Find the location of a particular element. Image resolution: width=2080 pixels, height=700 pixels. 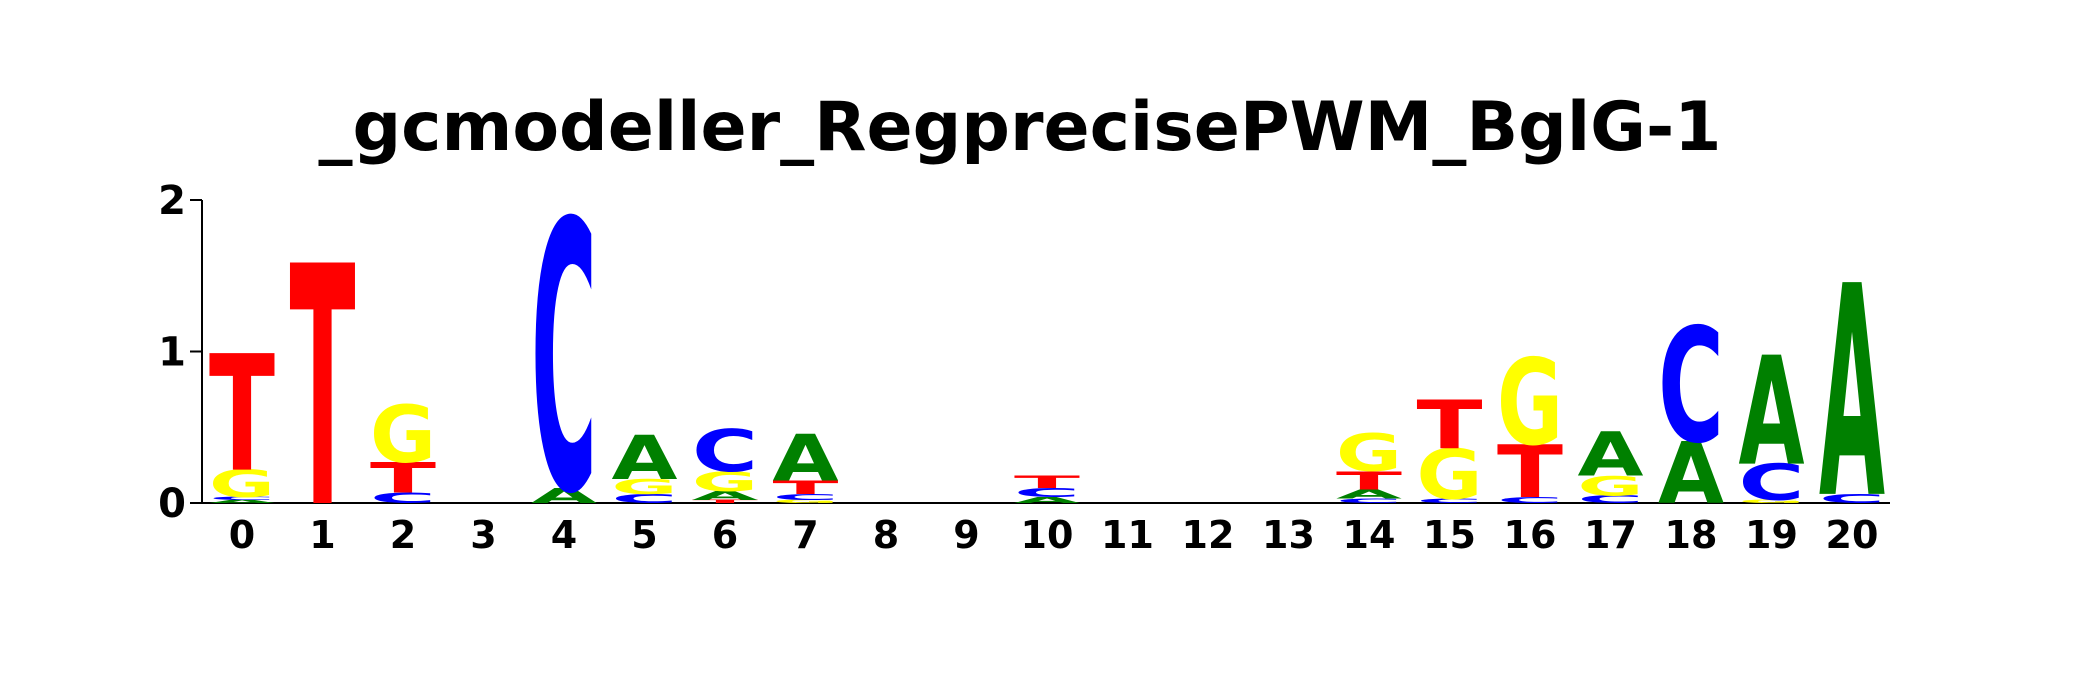

y-axis-ticks: 0 1 2 is located at coordinates (180, 352).